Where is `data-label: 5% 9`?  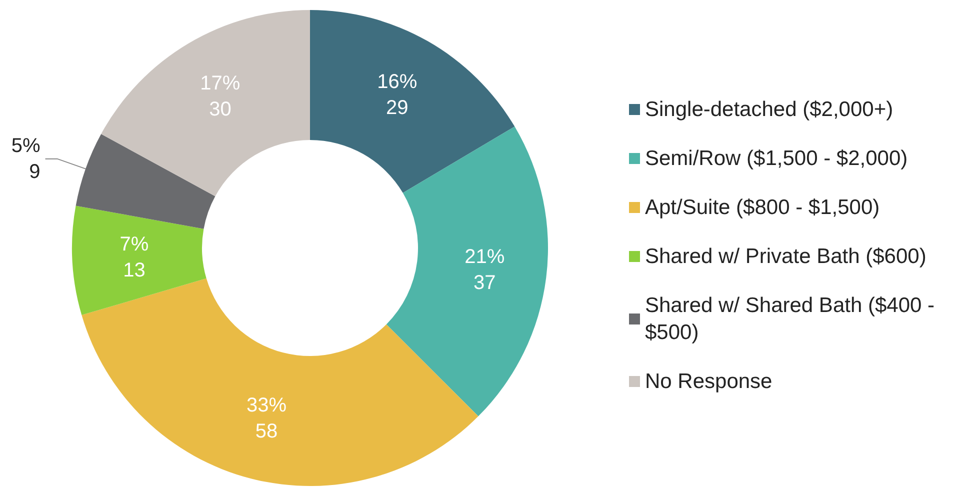
data-label: 5% 9 is located at coordinates (25, 158).